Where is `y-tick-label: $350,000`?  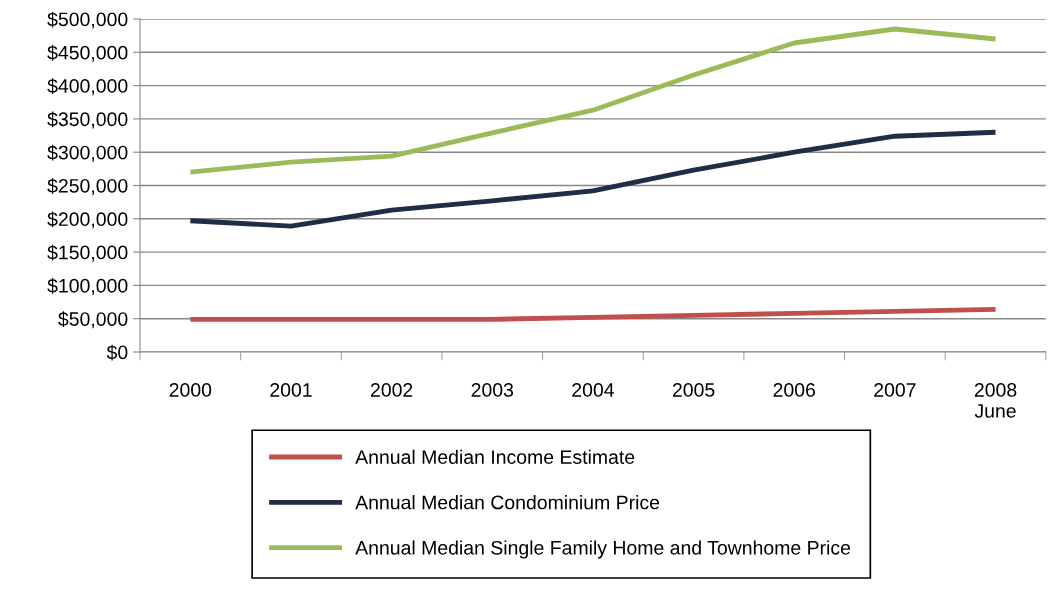 y-tick-label: $350,000 is located at coordinates (87, 120).